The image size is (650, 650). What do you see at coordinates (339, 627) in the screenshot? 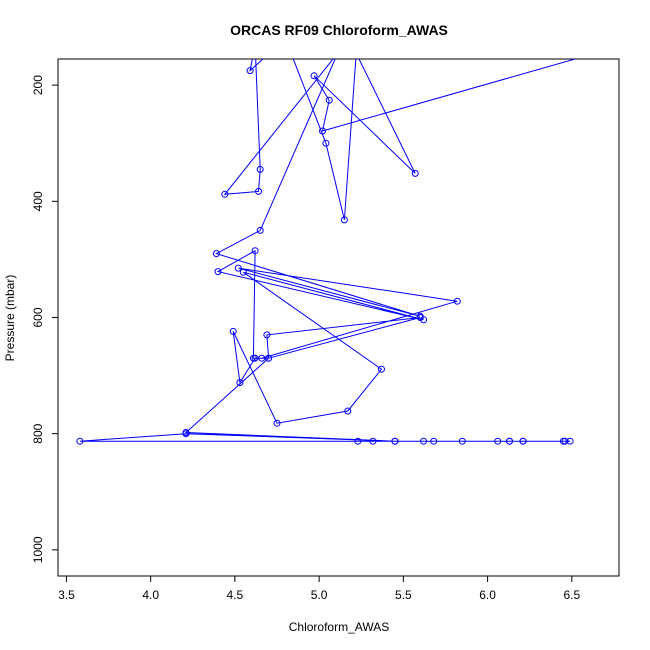
I see `x-axis-label: Chloroform_AWAS` at bounding box center [339, 627].